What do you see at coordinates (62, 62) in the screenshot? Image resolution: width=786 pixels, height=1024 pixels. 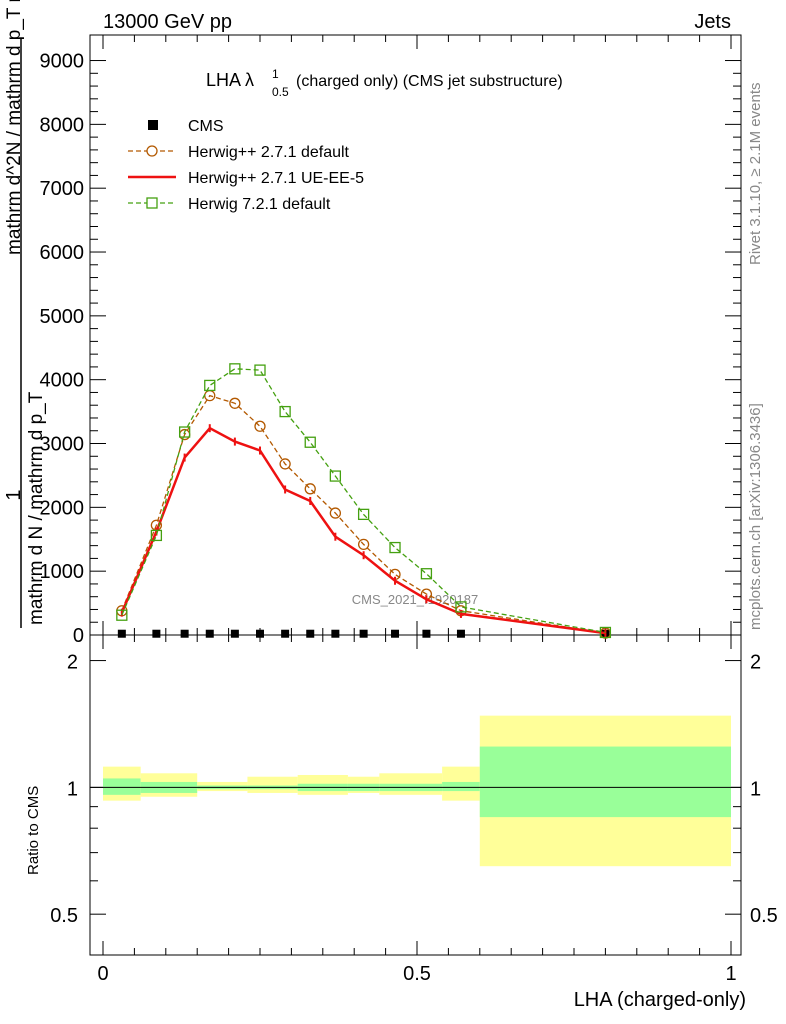 I see `y-tick-label: 9000` at bounding box center [62, 62].